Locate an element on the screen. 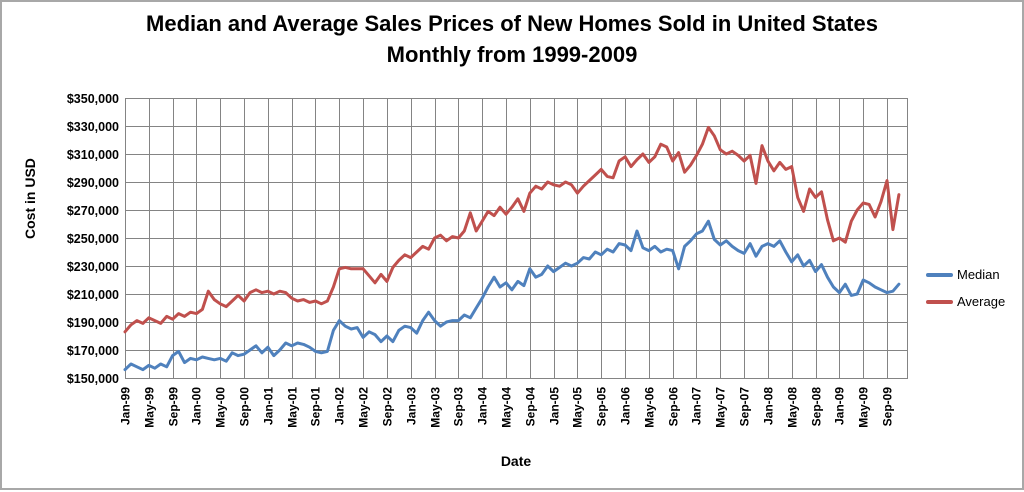 The width and height of the screenshot is (1024, 492). x-tick-label: Sep-01 is located at coordinates (316, 407).